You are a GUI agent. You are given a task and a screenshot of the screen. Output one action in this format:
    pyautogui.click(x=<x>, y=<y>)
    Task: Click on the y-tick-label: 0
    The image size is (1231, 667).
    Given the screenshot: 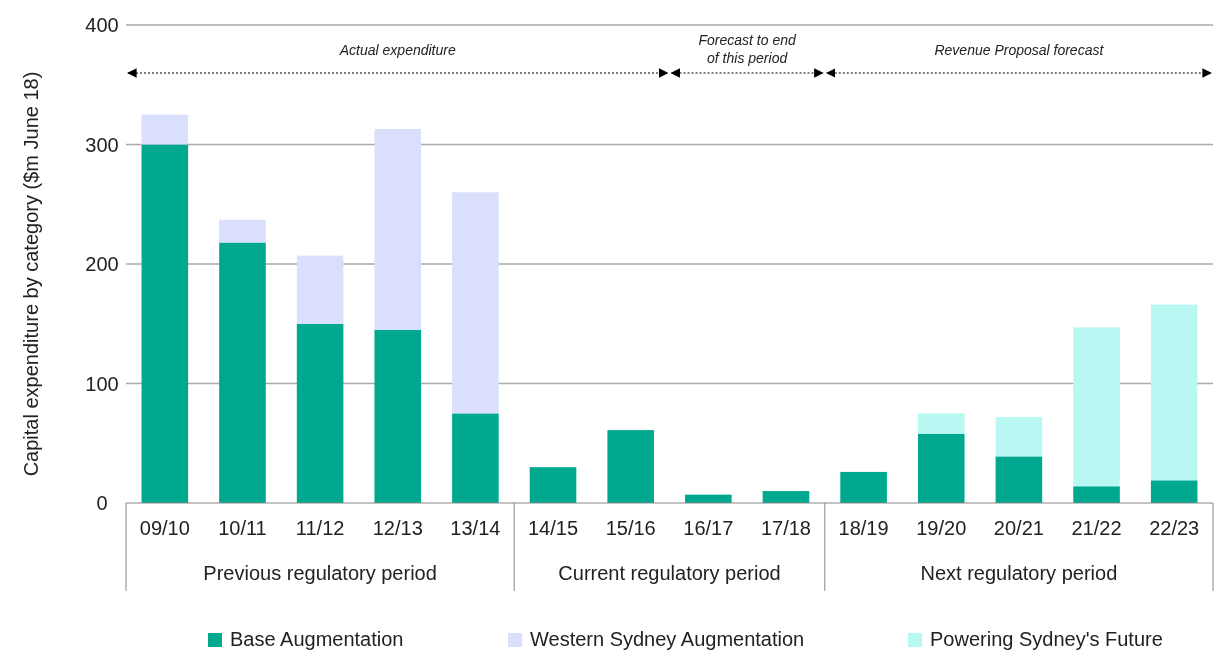 What is the action you would take?
    pyautogui.click(x=102, y=503)
    